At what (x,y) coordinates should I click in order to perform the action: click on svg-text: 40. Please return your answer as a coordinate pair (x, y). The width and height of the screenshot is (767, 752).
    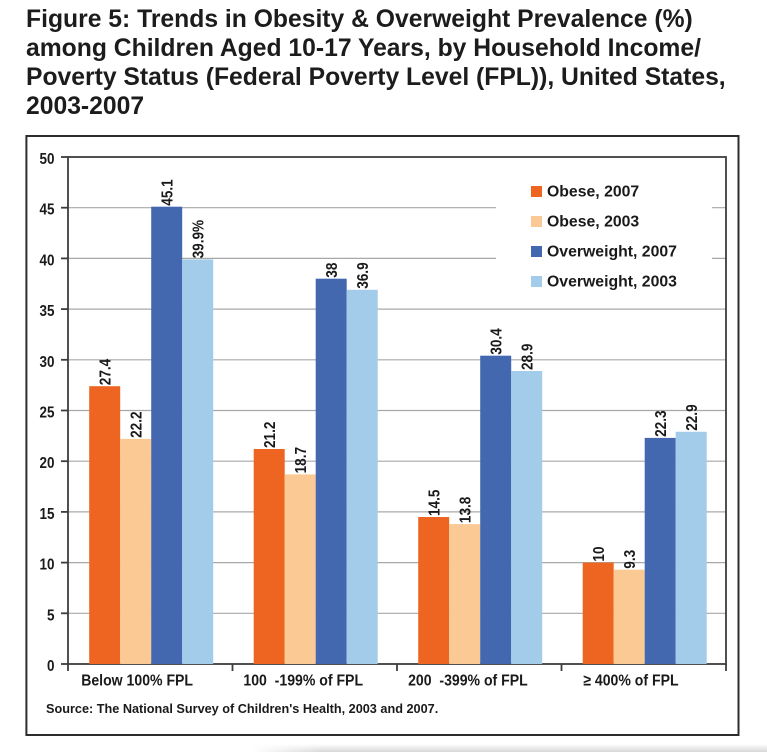
    Looking at the image, I should click on (47, 261).